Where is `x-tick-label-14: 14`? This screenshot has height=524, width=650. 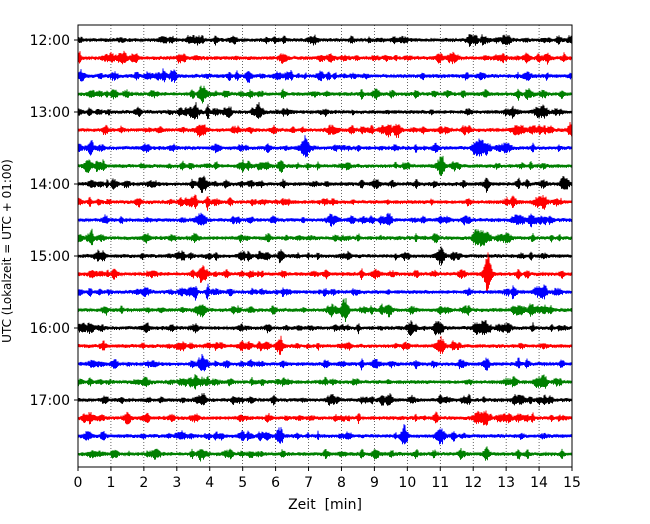
x-tick-label-14: 14 is located at coordinates (539, 483).